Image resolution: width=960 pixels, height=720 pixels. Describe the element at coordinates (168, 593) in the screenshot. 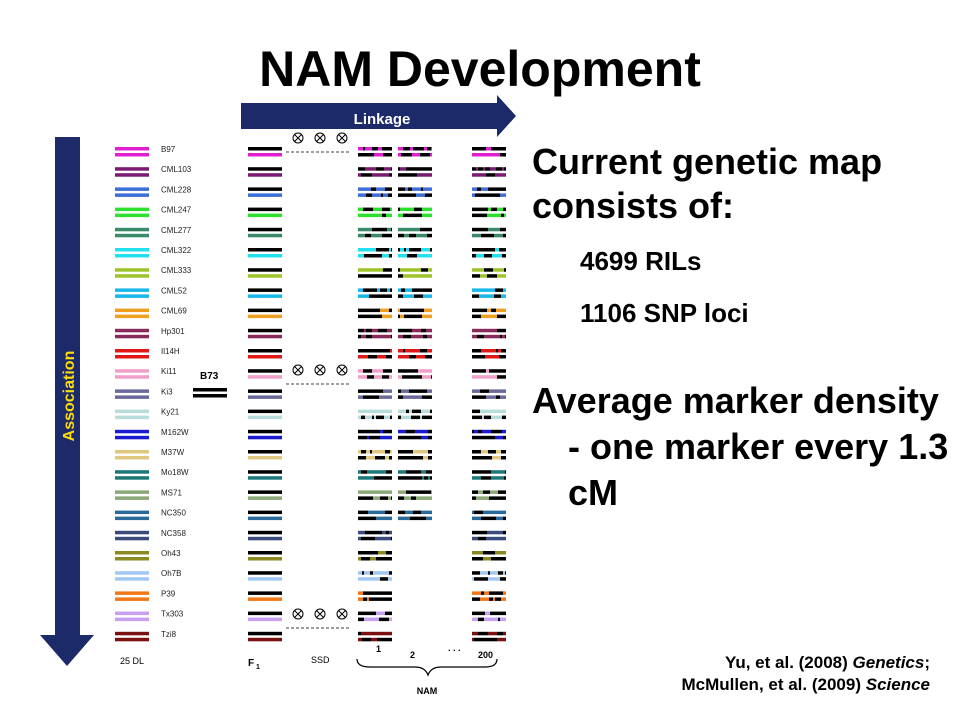

I see `founder-name-p39: P39` at that location.